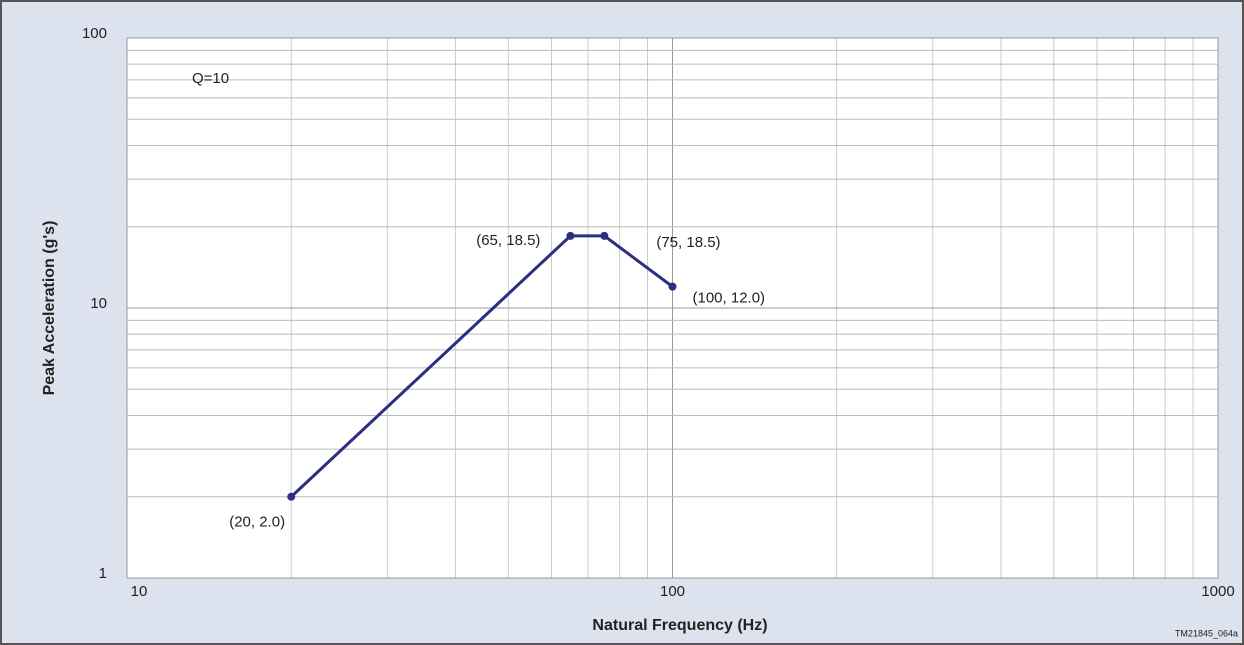 The image size is (1244, 645). Describe the element at coordinates (103, 573) in the screenshot. I see `y-tick-label: 1` at that location.